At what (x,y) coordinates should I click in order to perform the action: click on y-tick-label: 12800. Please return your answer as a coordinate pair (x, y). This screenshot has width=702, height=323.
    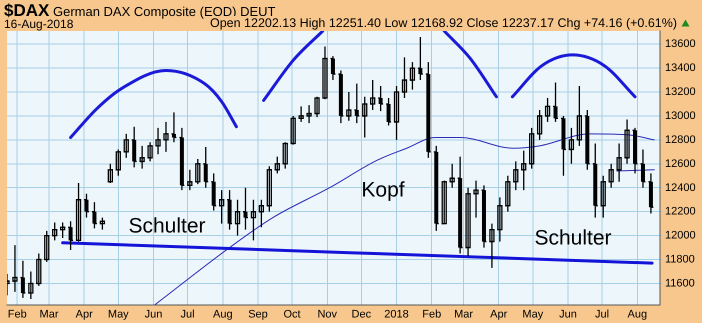
    Looking at the image, I should click on (680, 140).